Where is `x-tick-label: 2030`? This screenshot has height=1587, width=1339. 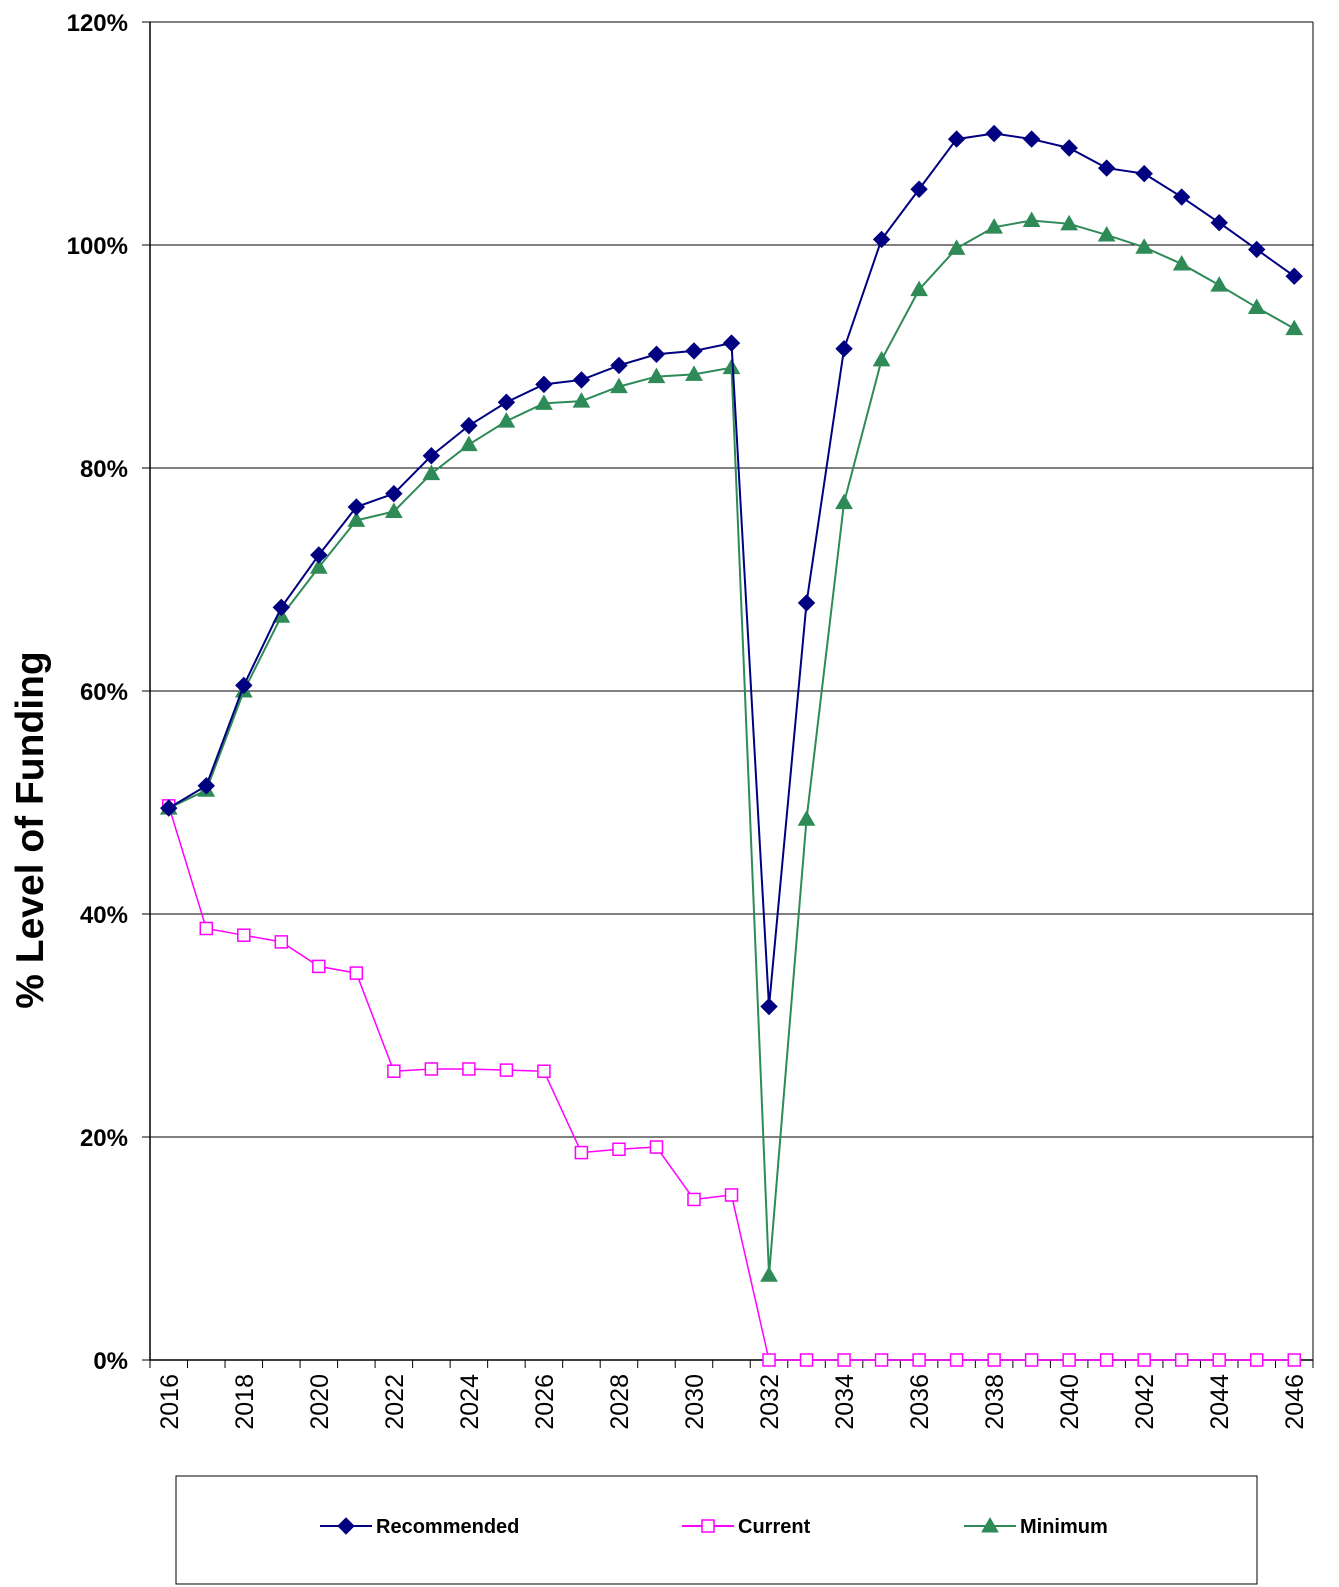
x-tick-label: 2030 is located at coordinates (695, 1402).